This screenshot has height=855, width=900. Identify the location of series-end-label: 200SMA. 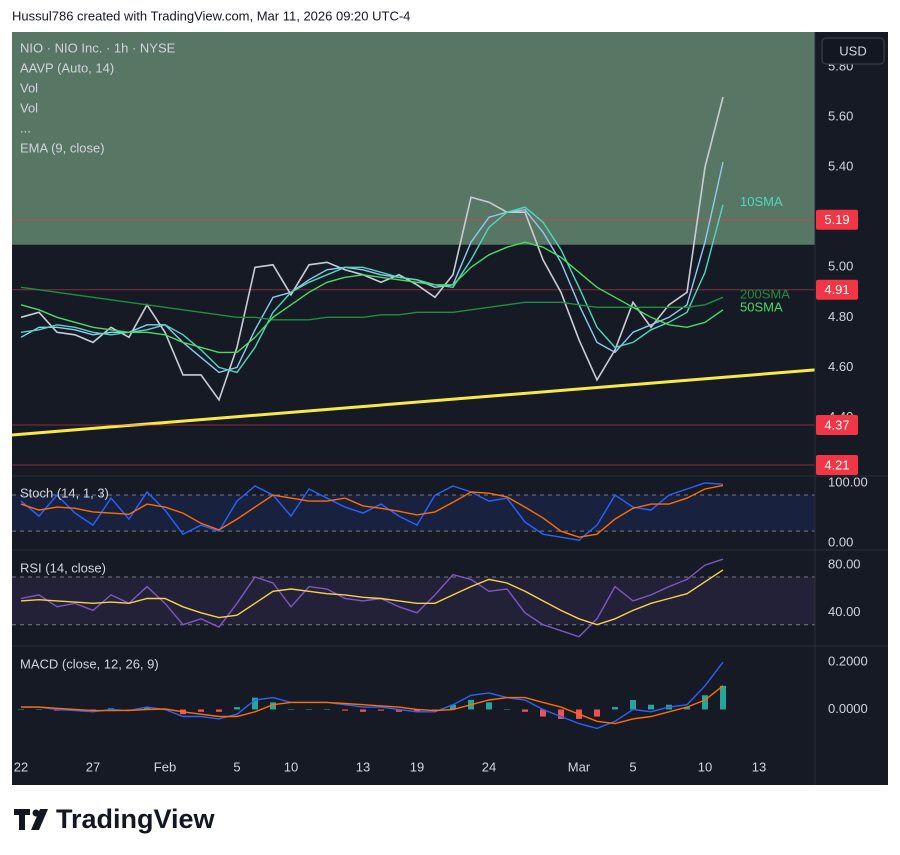
(765, 294).